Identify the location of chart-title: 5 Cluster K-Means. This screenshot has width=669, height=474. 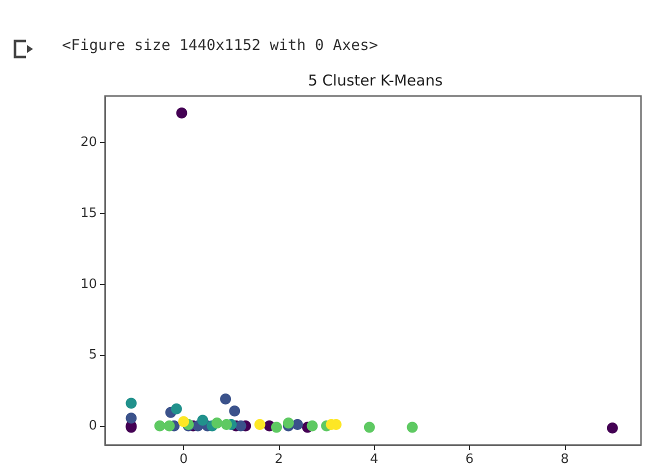
(375, 81).